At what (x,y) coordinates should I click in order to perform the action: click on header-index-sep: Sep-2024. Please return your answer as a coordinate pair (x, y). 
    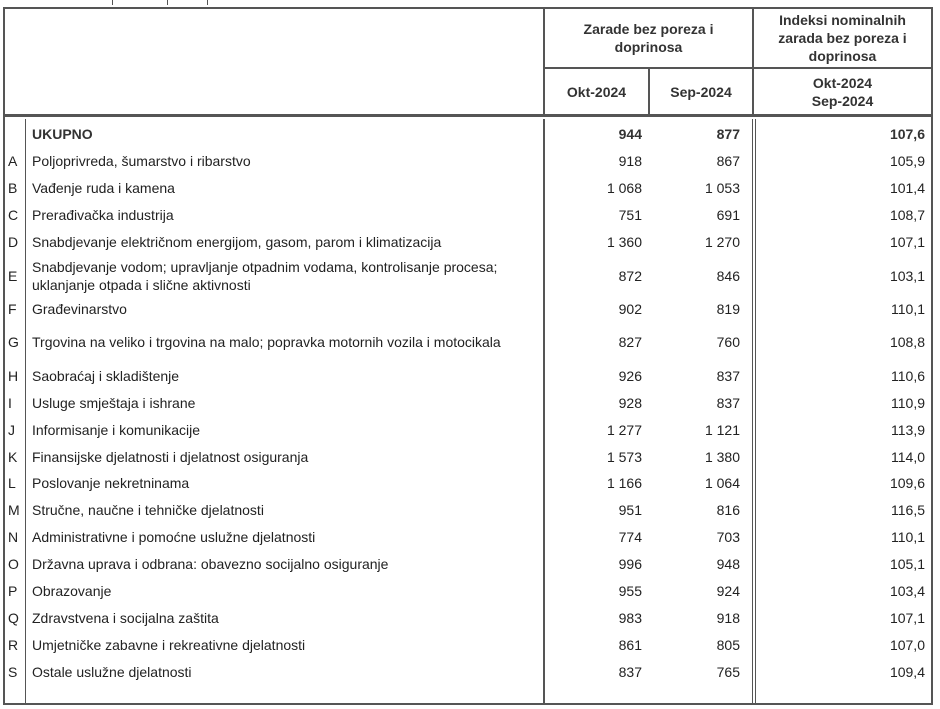
    Looking at the image, I should click on (842, 100).